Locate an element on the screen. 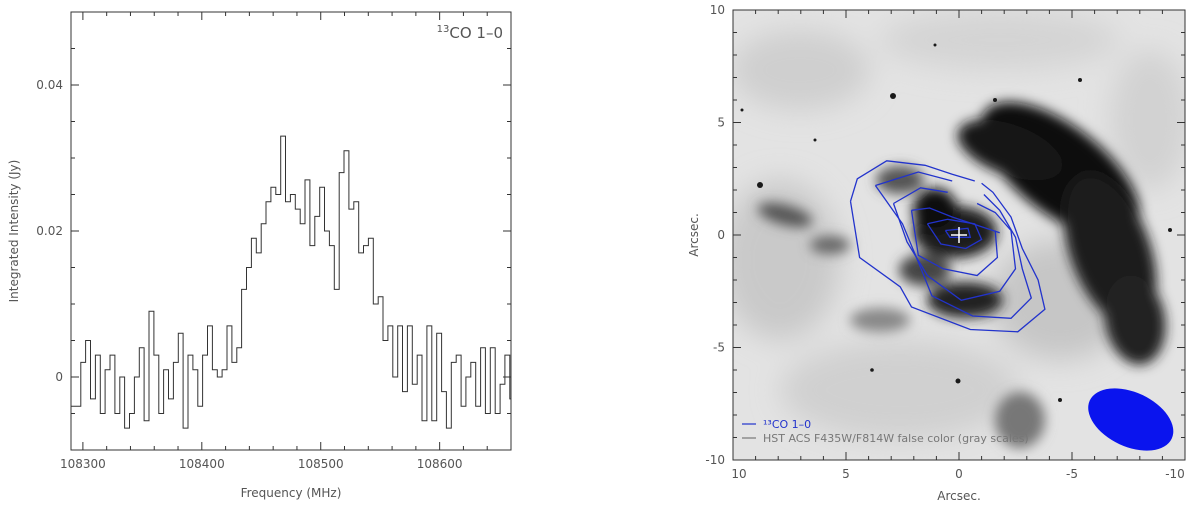 The width and height of the screenshot is (1200, 508). x-tick-label: 108600 is located at coordinates (440, 464).